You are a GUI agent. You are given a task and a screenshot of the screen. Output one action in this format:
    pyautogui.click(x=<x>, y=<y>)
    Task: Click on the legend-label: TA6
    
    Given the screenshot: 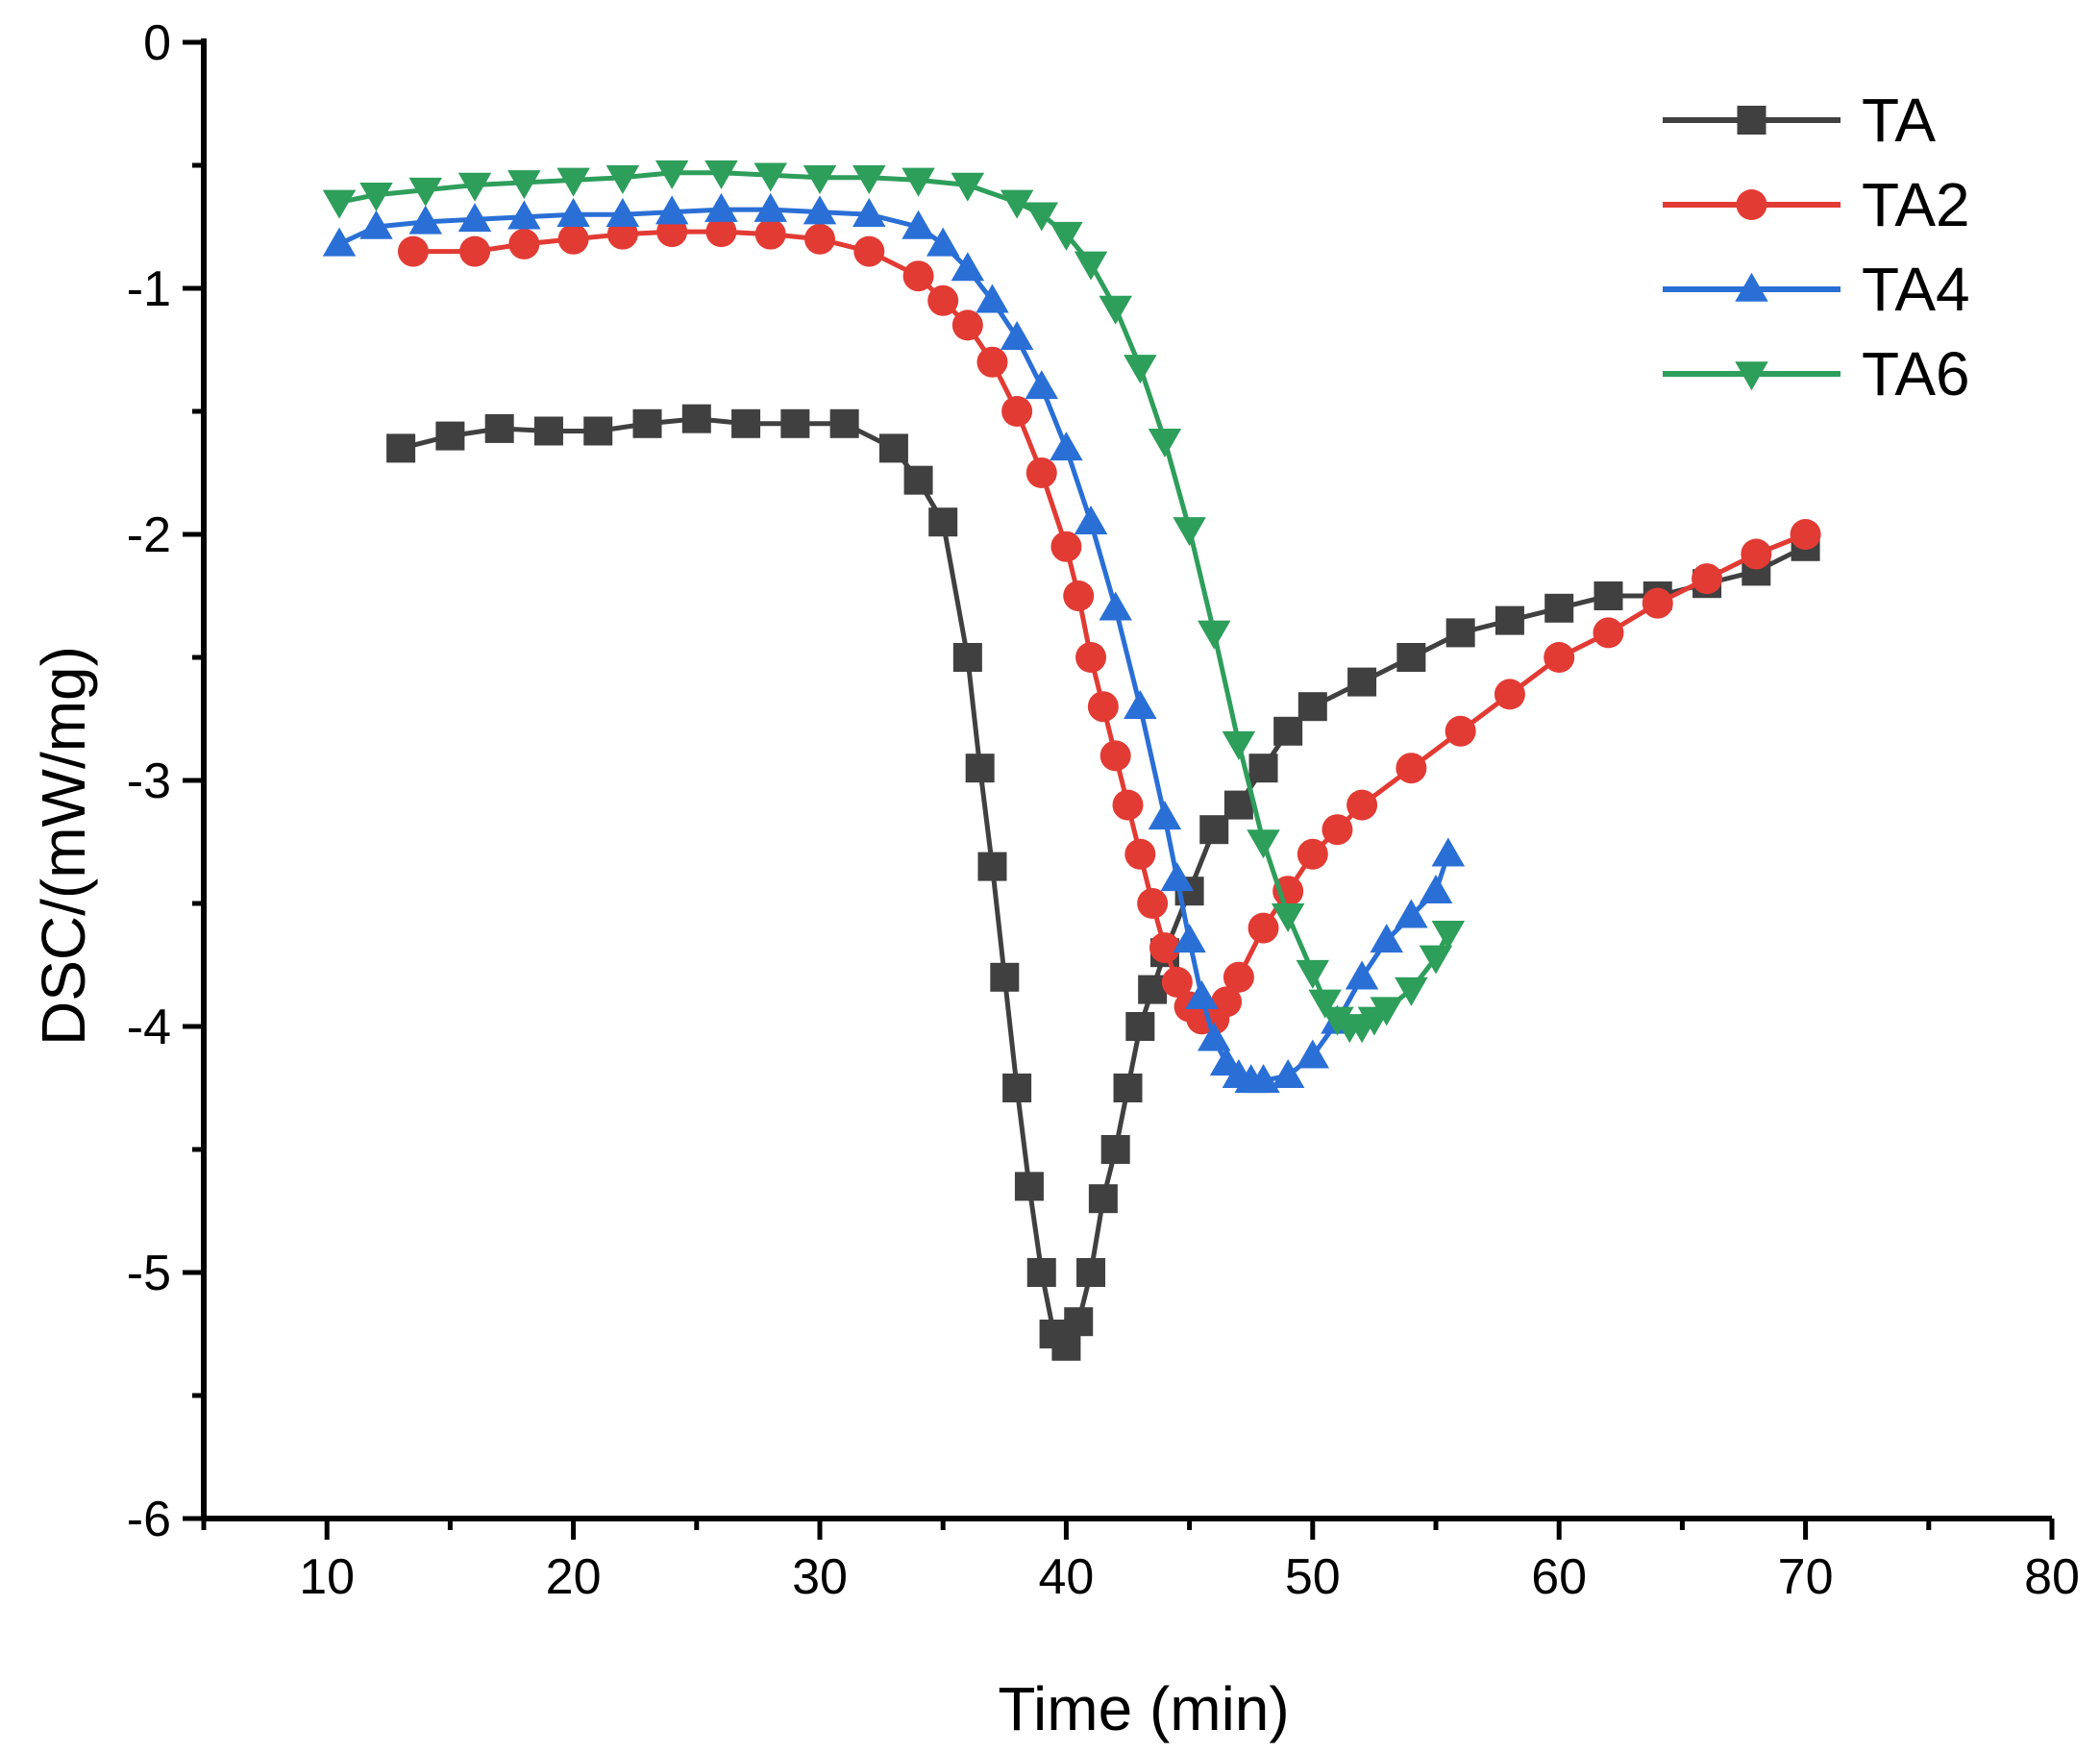 What is the action you would take?
    pyautogui.click(x=1916, y=373)
    